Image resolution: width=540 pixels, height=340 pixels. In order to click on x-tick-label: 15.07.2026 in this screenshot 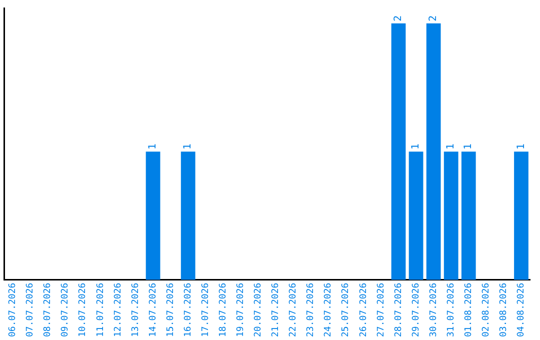, I will do `click(171, 310)`.